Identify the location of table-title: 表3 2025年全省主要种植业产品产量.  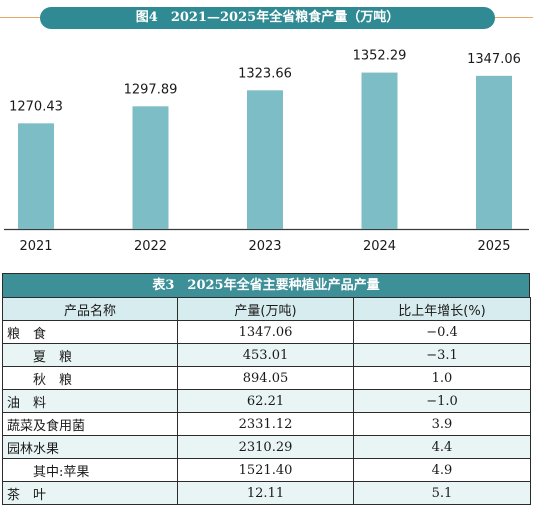
(266, 285).